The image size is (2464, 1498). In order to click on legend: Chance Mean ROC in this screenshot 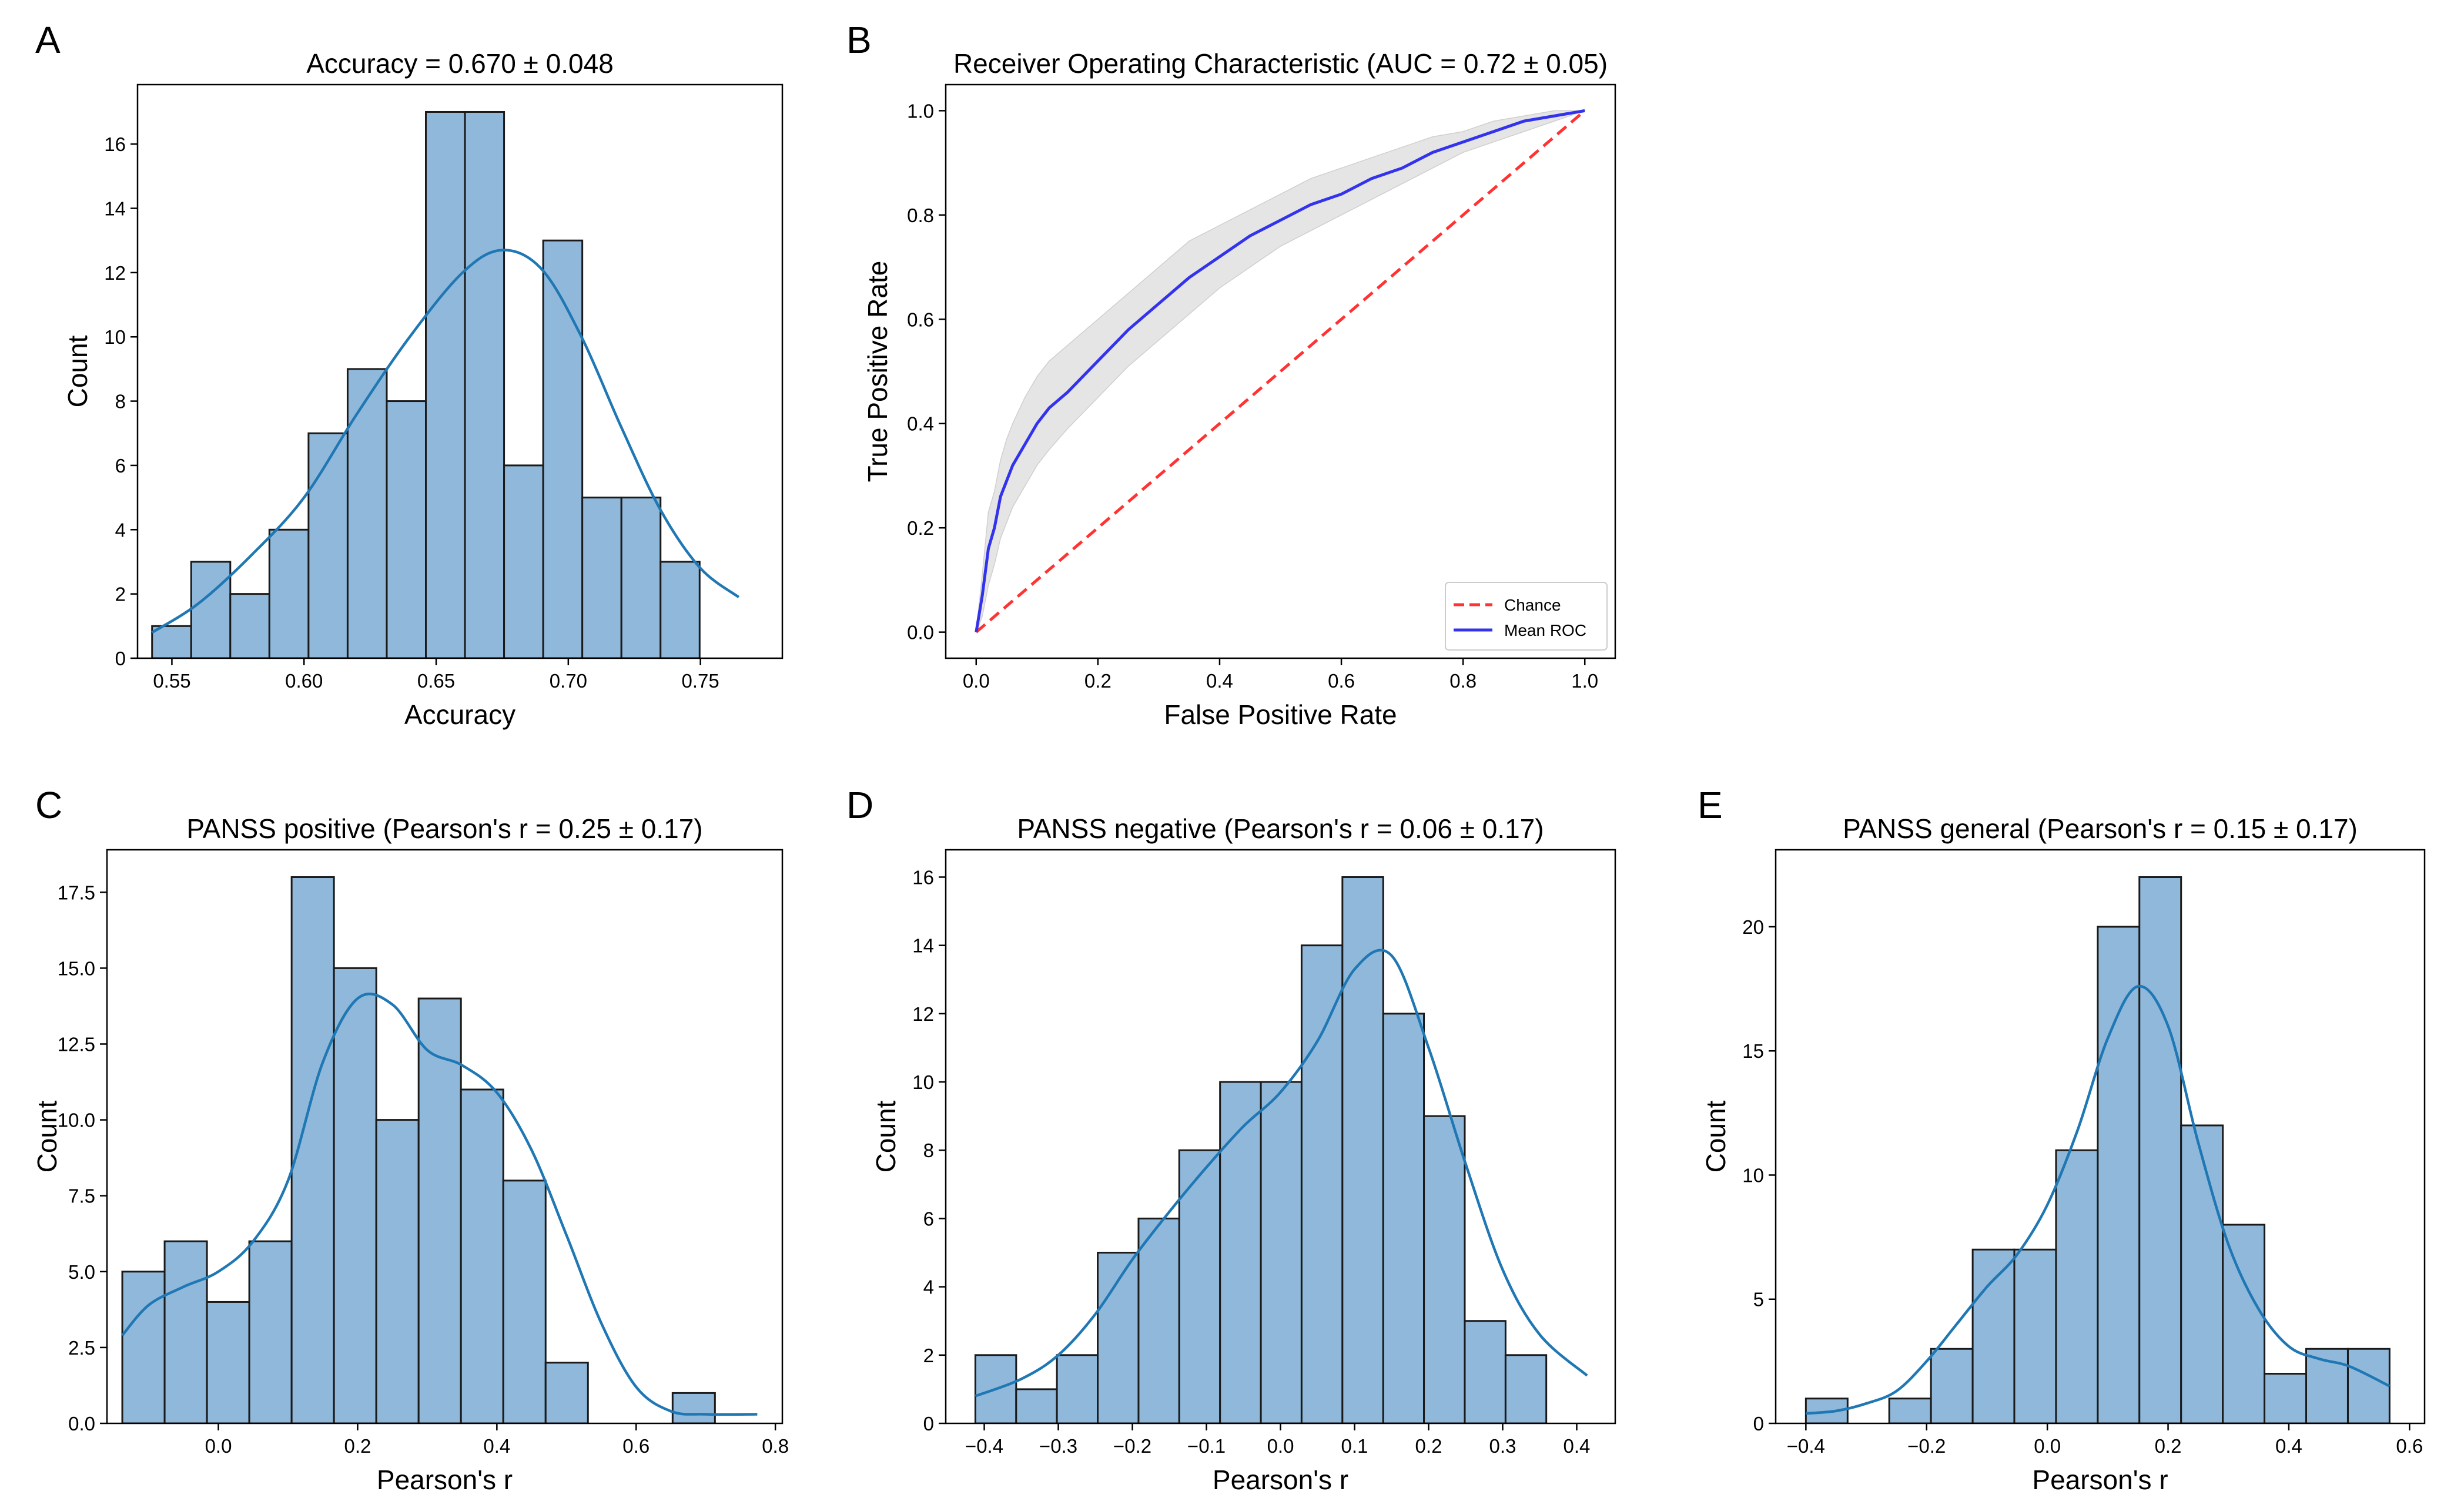, I will do `click(1526, 616)`.